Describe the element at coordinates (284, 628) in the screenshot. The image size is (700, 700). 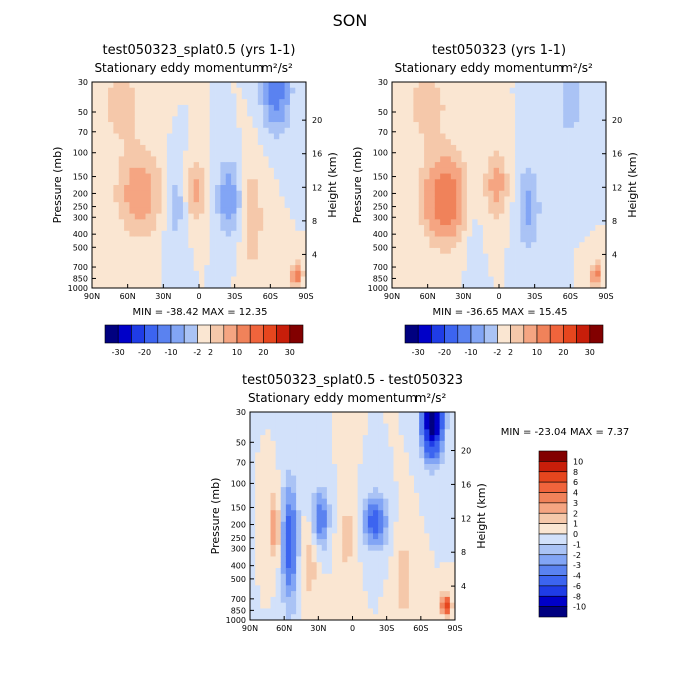
I see `x-tick-label: 60N` at that location.